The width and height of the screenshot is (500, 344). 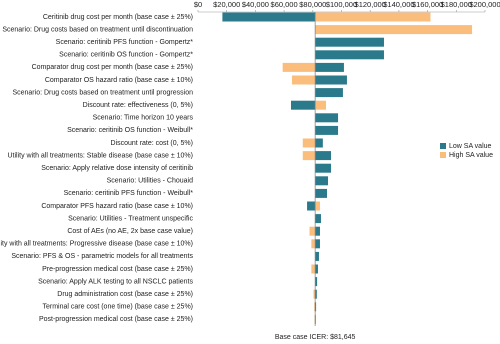 What do you see at coordinates (341, 4) in the screenshot?
I see `x-tick-label: $100,000` at bounding box center [341, 4].